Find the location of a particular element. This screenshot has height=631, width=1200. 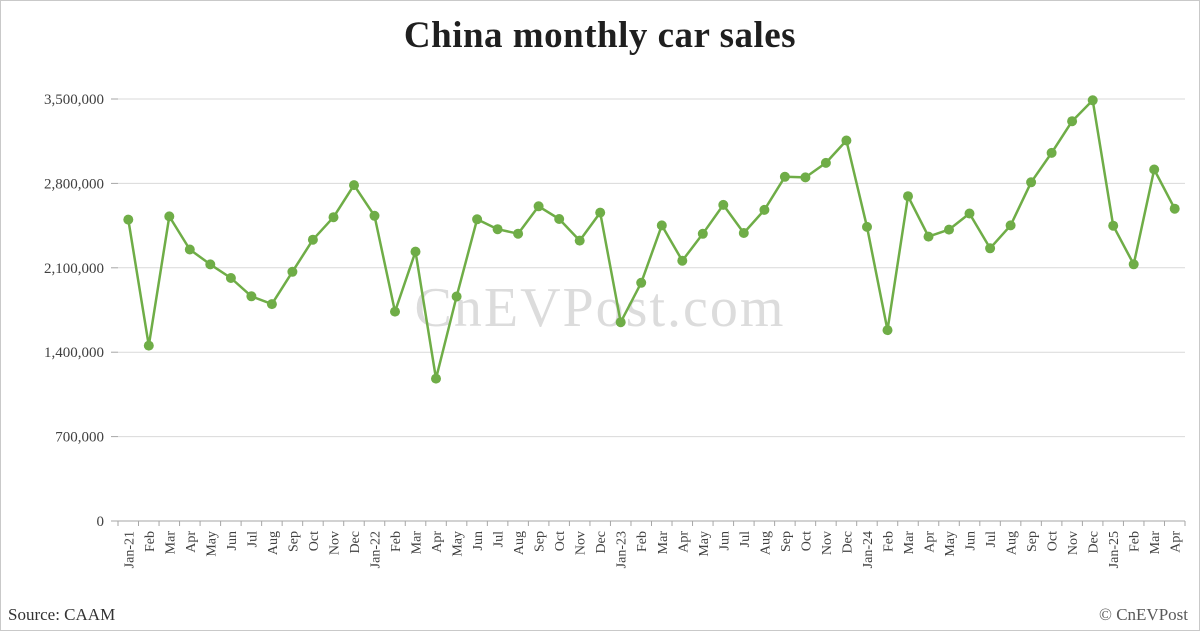

y-axis-label: 700,000 is located at coordinates (79, 438).